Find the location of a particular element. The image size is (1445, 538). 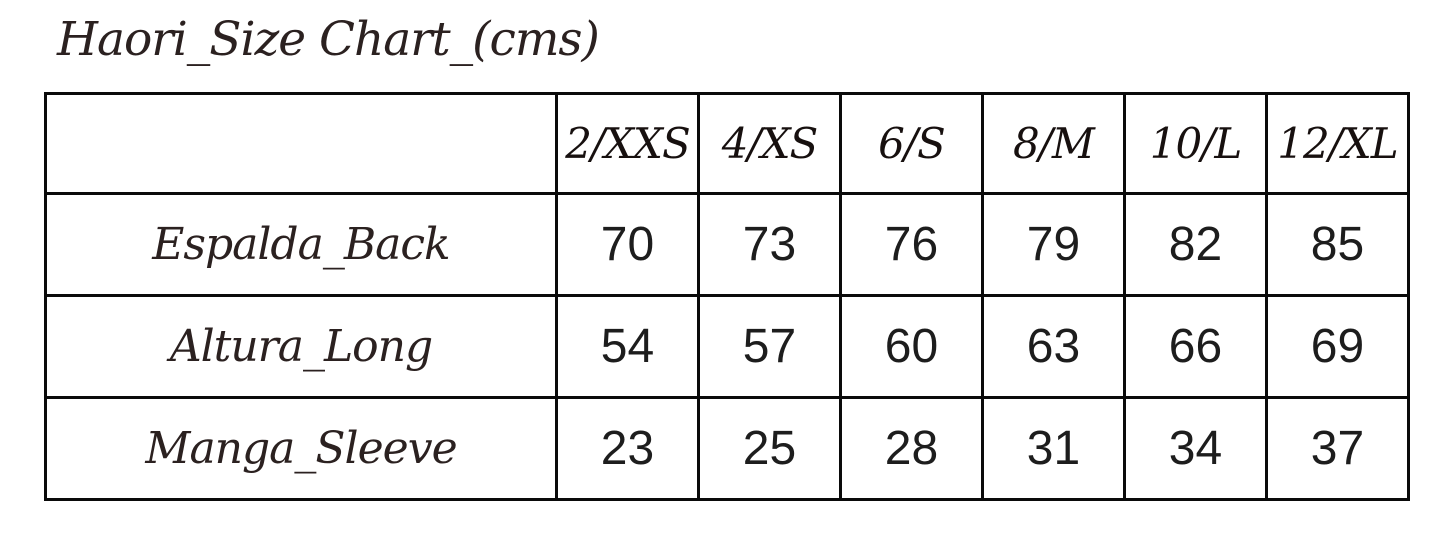

value-cell: 60 is located at coordinates (911, 346).